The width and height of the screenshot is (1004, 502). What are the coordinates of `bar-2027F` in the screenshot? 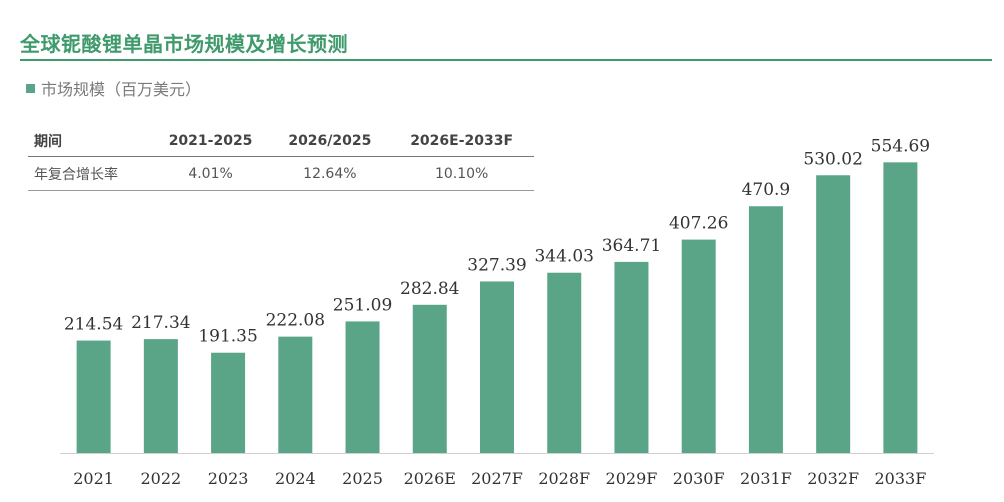 It's located at (497, 367).